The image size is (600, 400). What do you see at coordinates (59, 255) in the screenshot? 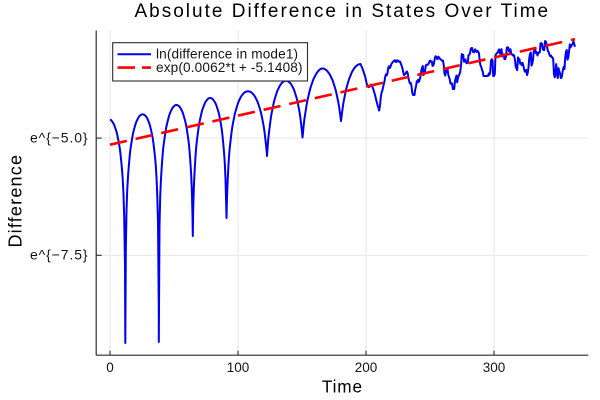
I see `svg-text: e^{−7.5}` at bounding box center [59, 255].